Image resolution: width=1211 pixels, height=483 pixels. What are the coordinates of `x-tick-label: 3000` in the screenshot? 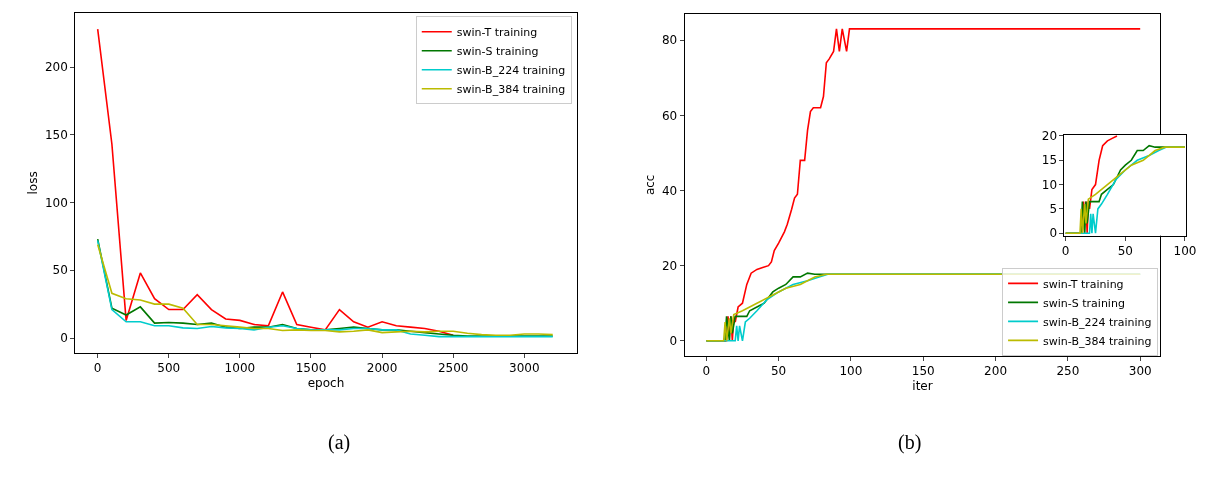 It's located at (524, 368).